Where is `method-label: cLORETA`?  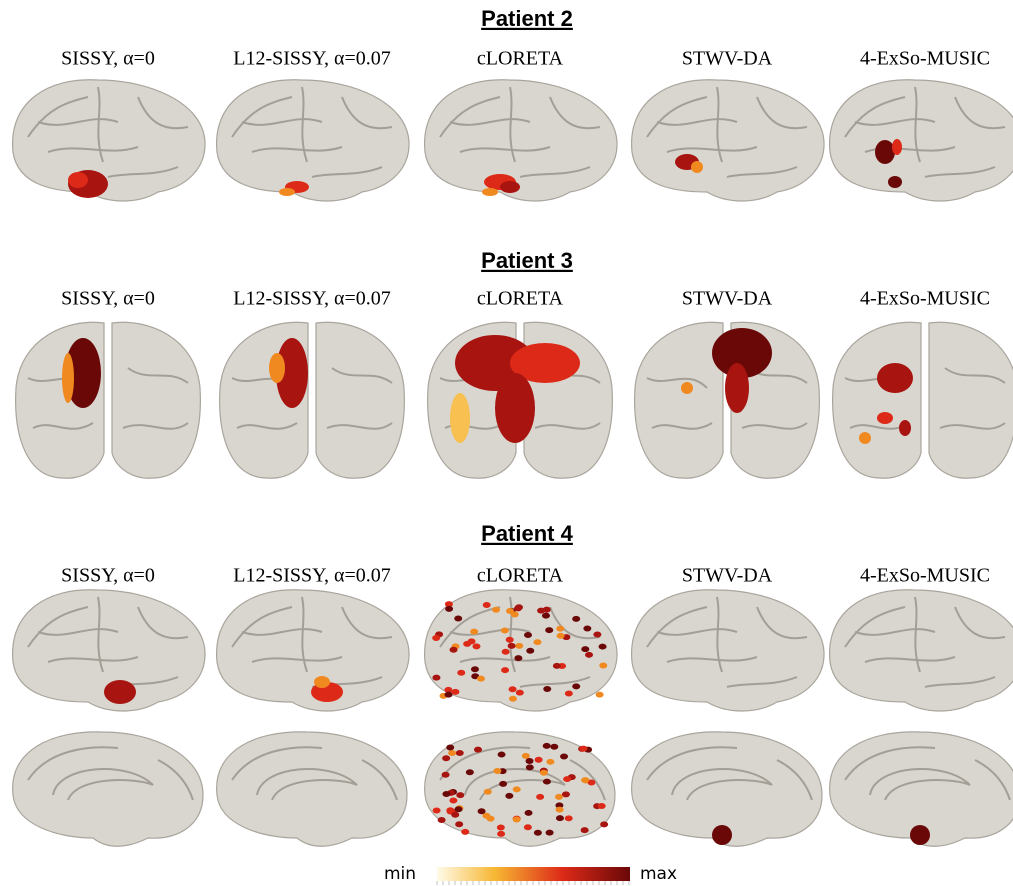
method-label: cLORETA is located at coordinates (520, 299).